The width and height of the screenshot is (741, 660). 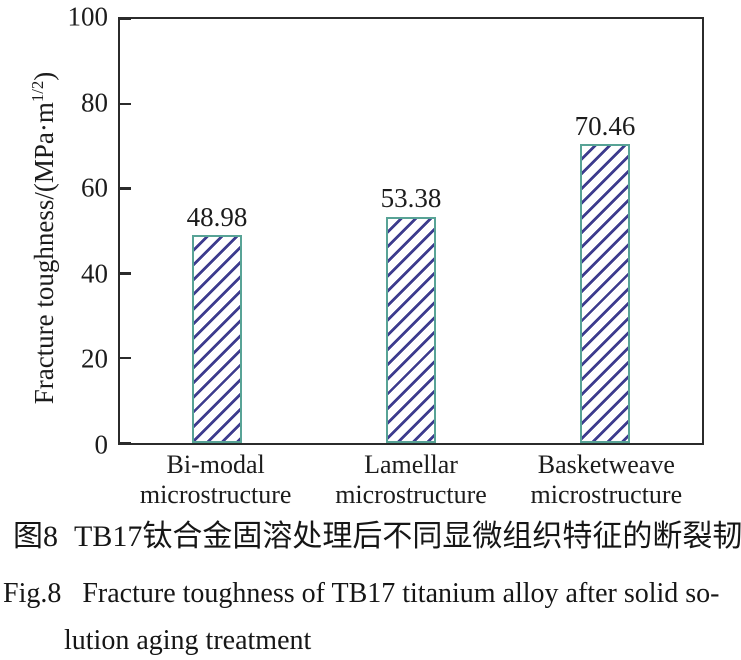 What do you see at coordinates (94, 273) in the screenshot?
I see `y-tick-label-40: 40` at bounding box center [94, 273].